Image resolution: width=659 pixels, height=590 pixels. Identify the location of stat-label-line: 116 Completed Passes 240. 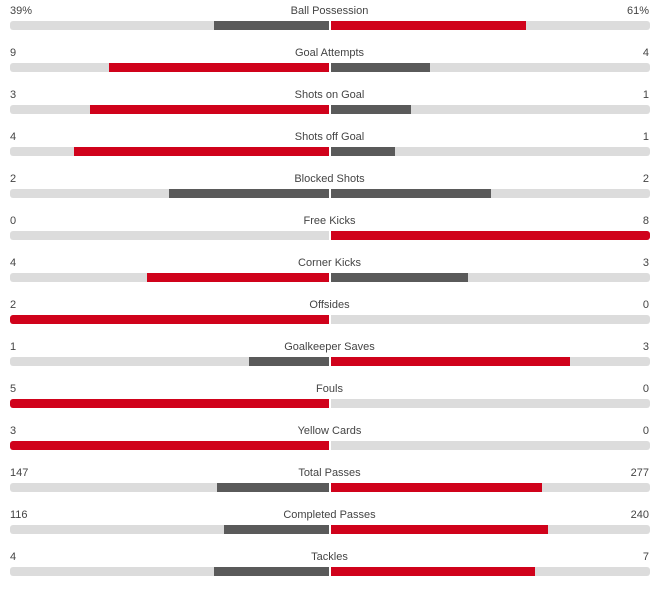
(329, 515).